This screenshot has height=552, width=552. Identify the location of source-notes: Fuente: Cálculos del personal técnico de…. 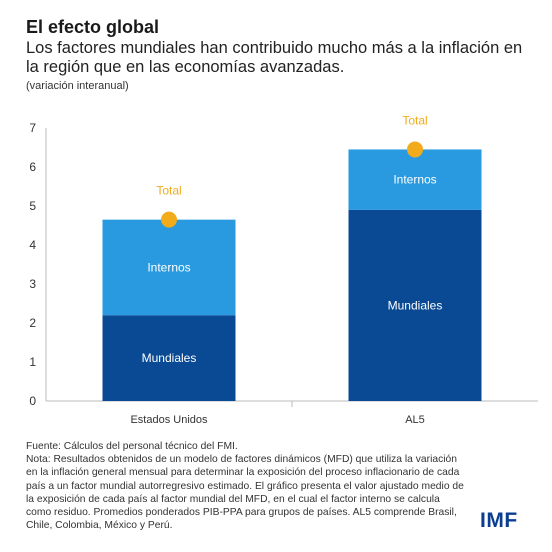
(246, 486).